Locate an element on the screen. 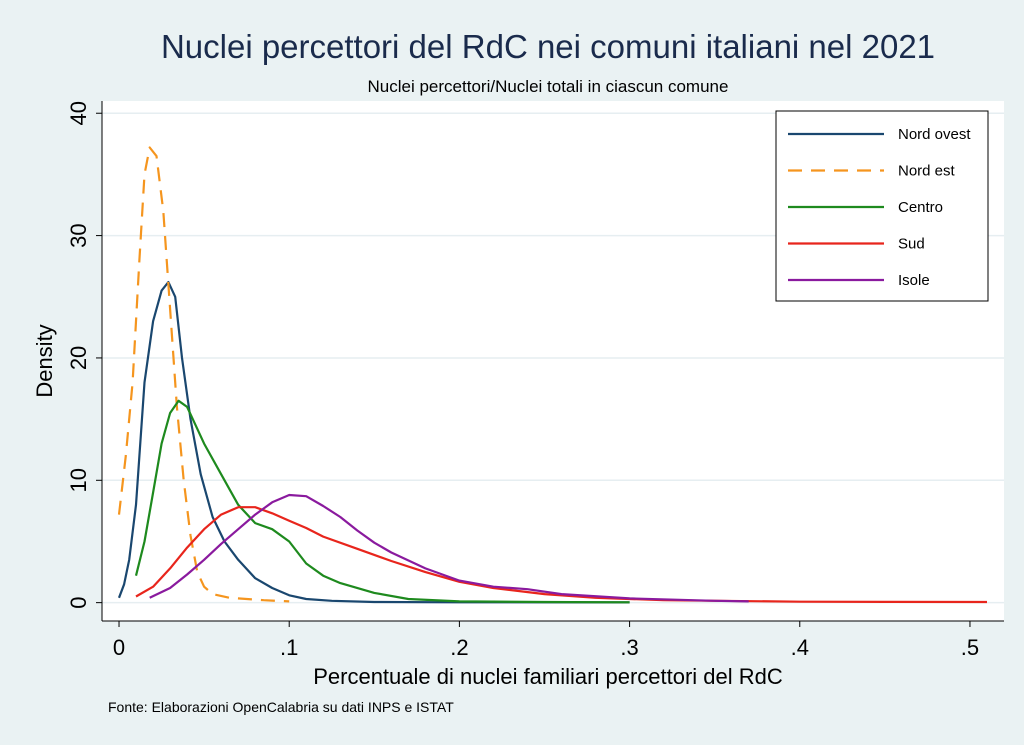  legend-label-nord-ovest: Nord ovest is located at coordinates (934, 134).